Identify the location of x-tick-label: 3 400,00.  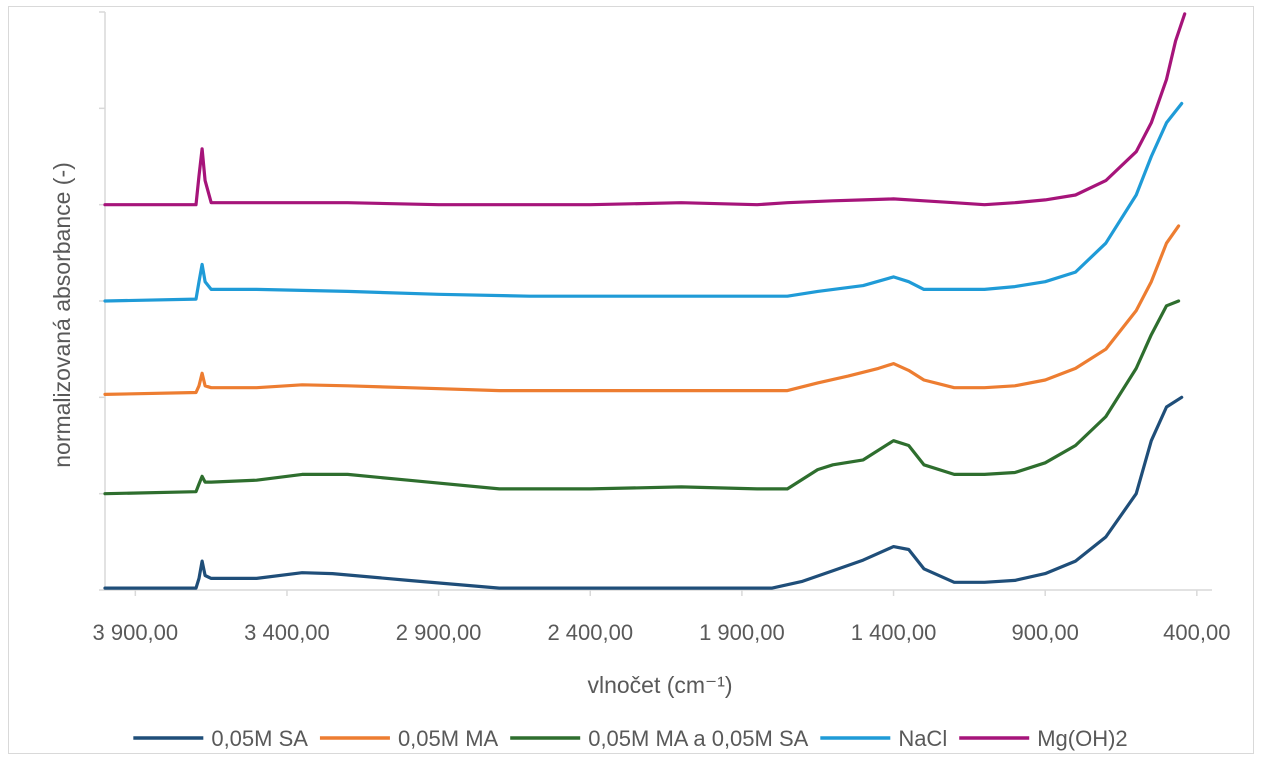
(287, 632).